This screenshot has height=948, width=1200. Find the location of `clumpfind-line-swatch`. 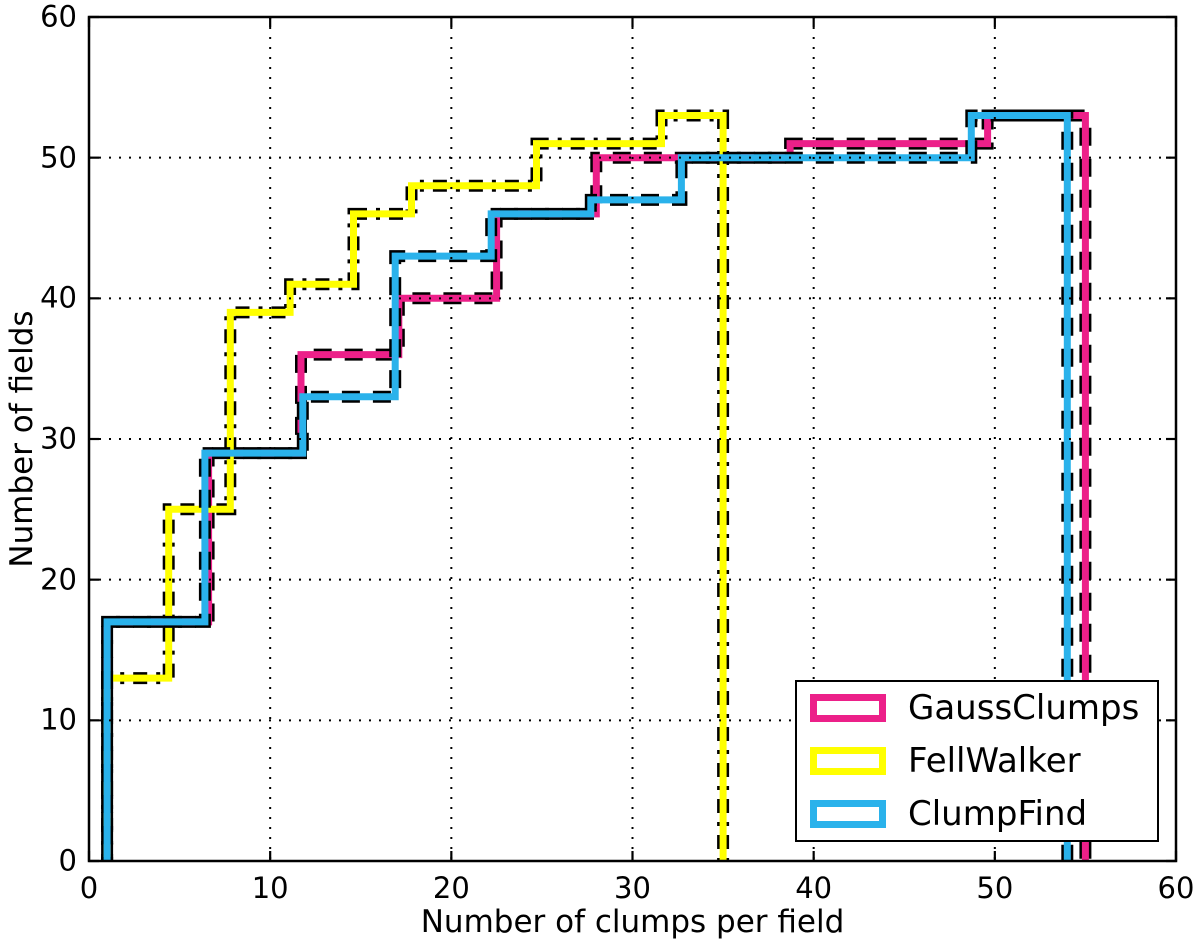

clumpfind-line-swatch is located at coordinates (848, 813).